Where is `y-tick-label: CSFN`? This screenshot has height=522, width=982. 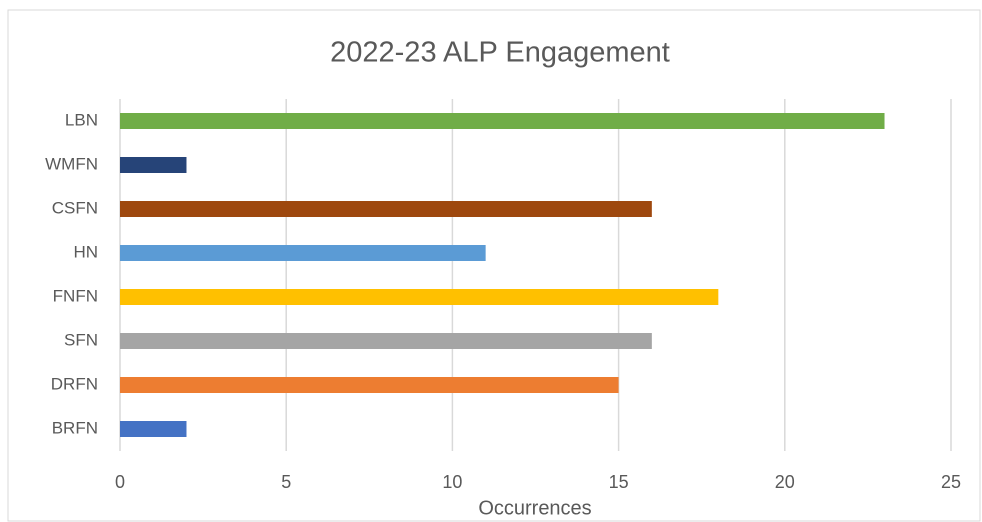 y-tick-label: CSFN is located at coordinates (75, 207).